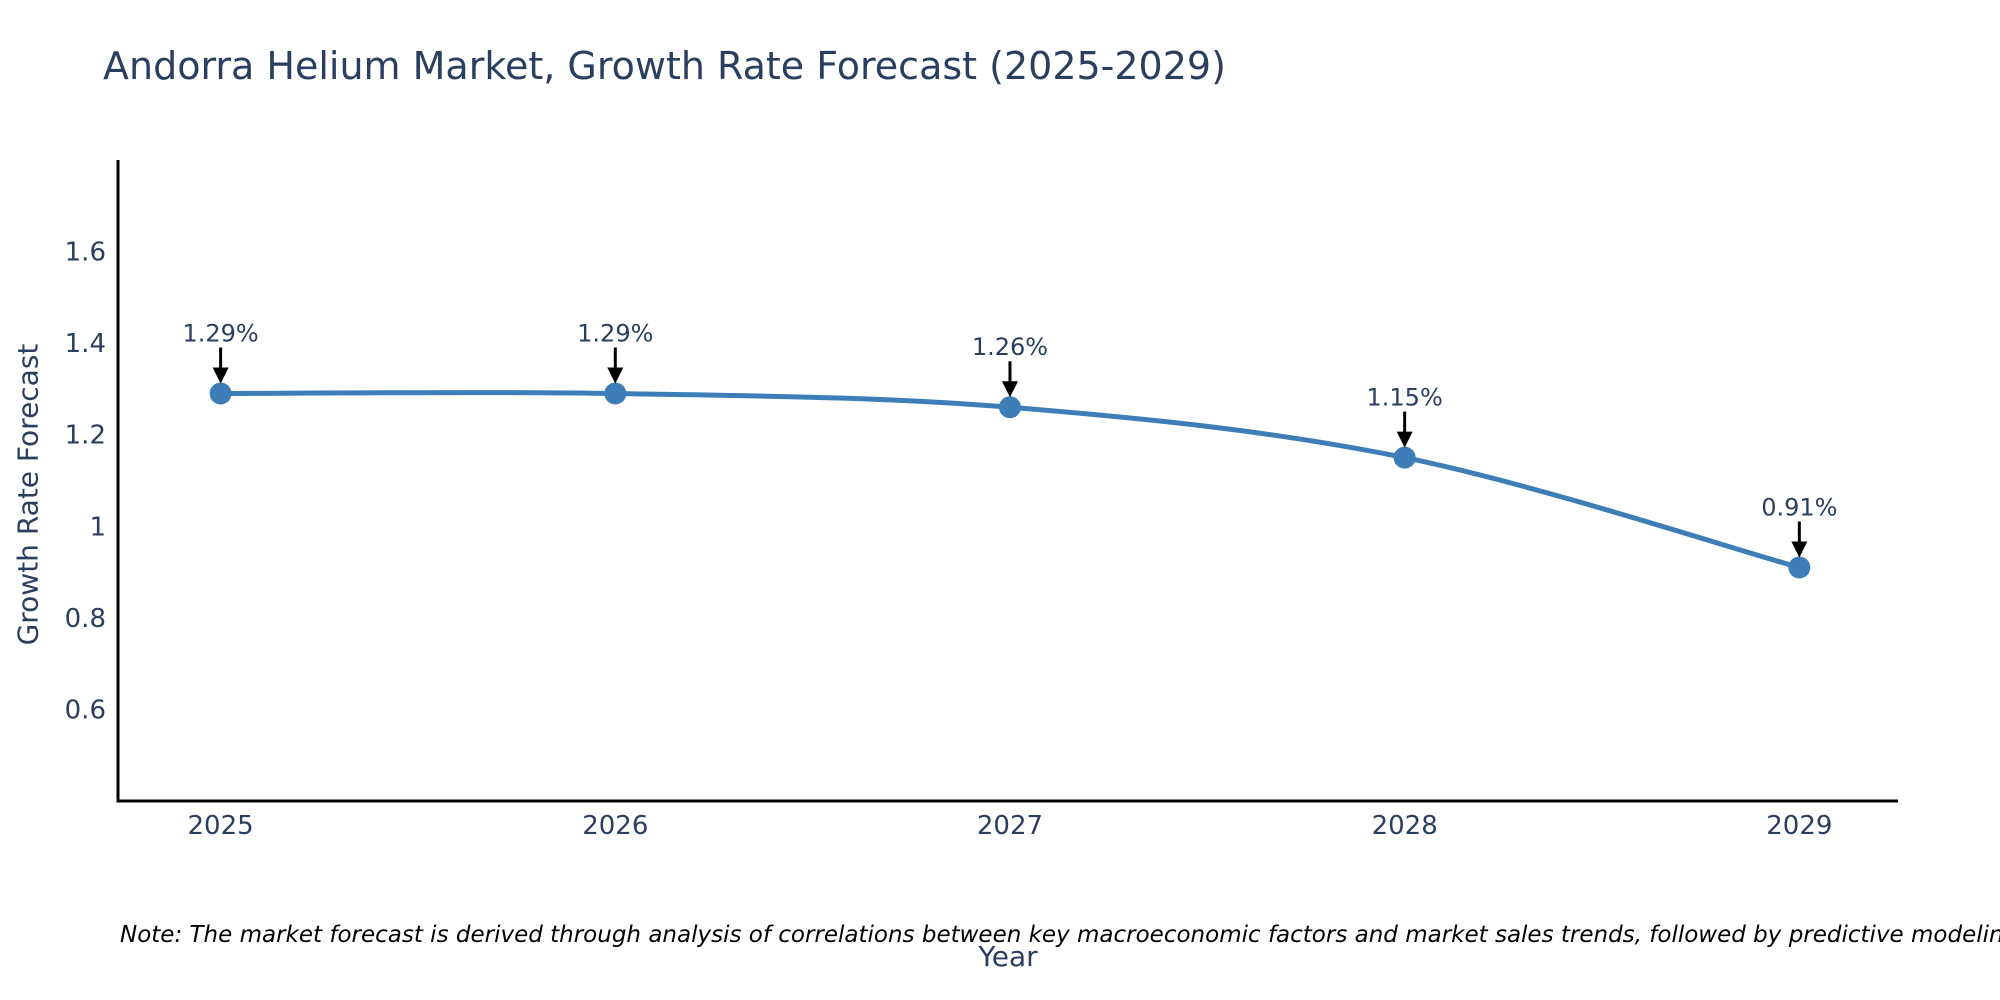 The image size is (2000, 1000). I want to click on y-tick-label: 1.4, so click(85, 344).